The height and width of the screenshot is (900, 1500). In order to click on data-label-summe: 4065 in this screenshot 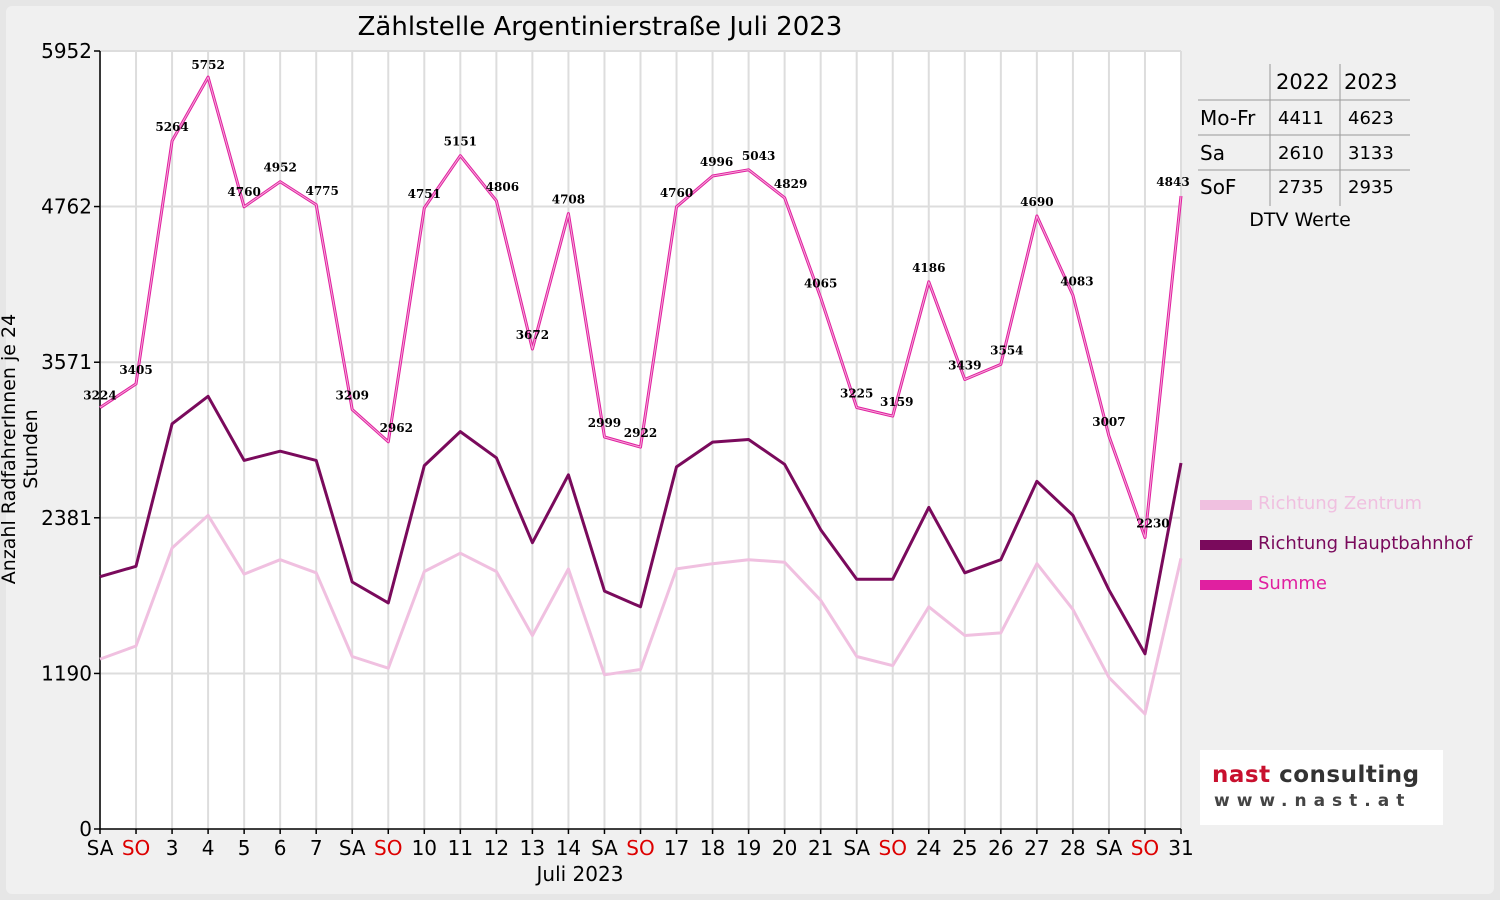, I will do `click(820, 284)`.